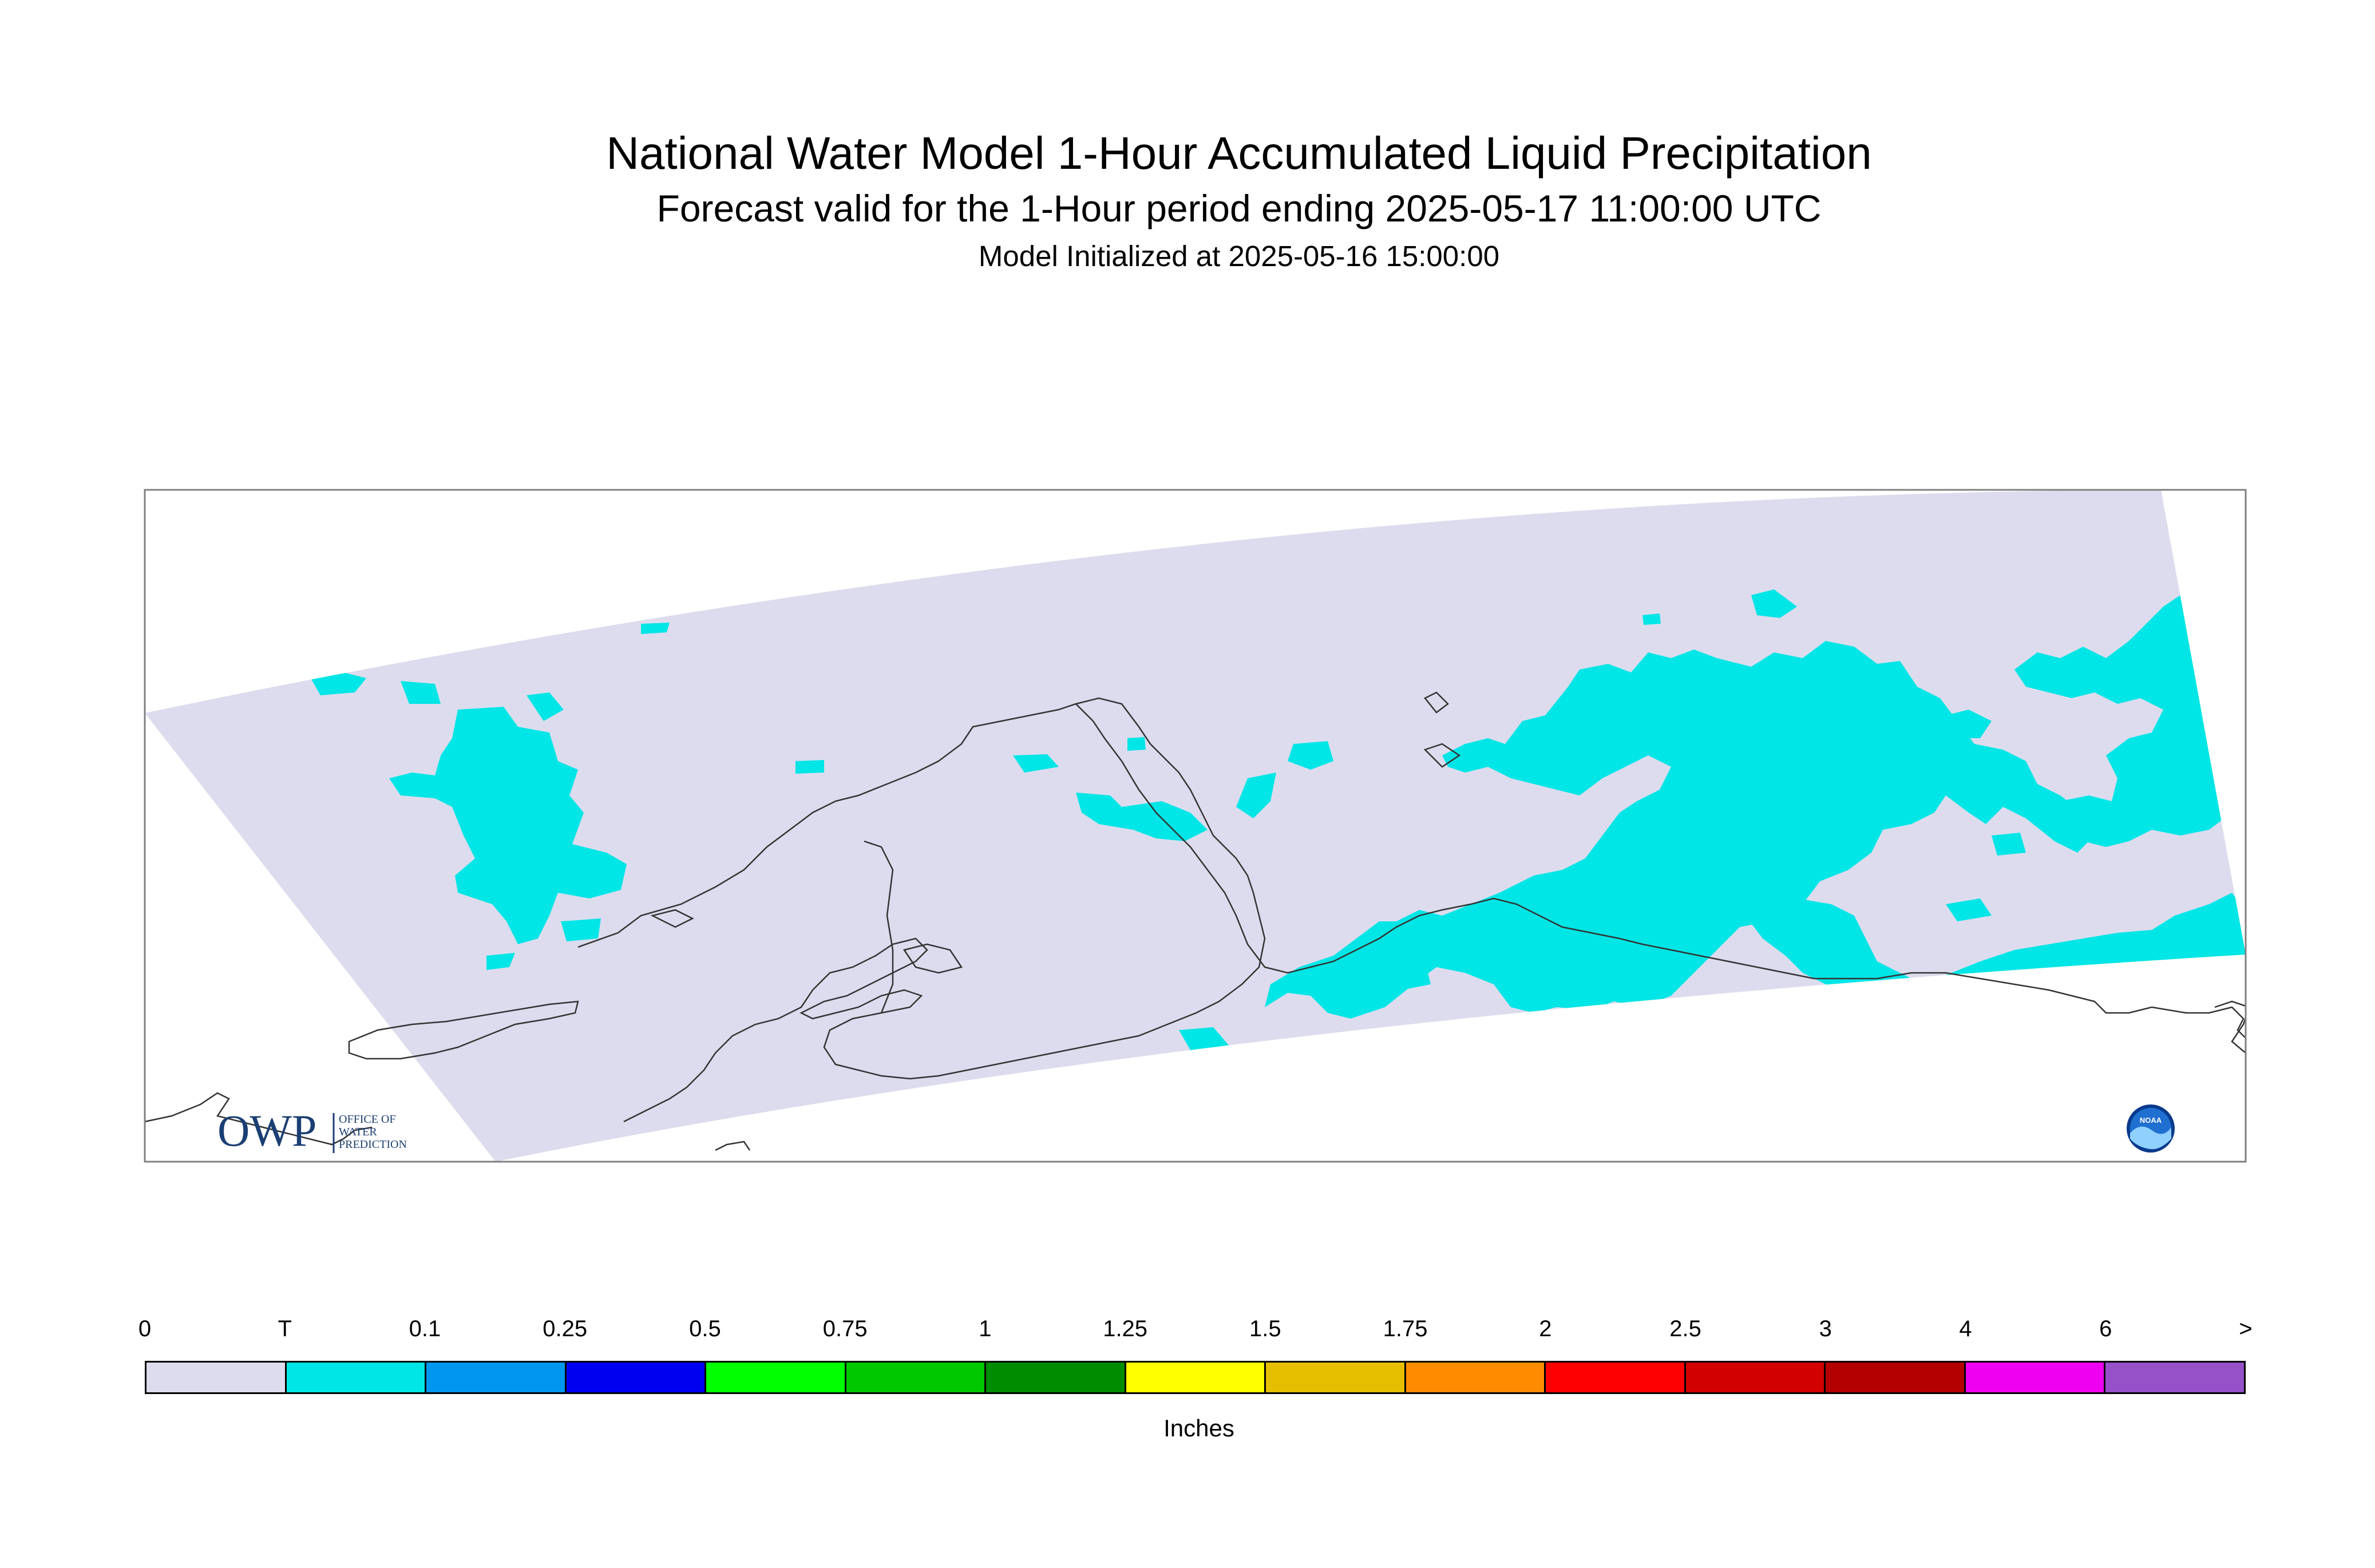 This screenshot has width=2375, height=1568. Describe the element at coordinates (1680, 830) in the screenshot. I see `precip-area-east` at that location.